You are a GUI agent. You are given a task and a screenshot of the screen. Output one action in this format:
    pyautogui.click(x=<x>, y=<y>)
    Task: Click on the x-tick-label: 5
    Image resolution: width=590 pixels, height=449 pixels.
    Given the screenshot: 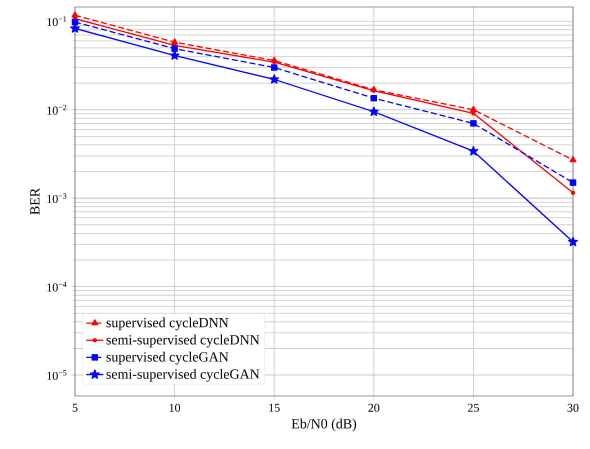 What is the action you would take?
    pyautogui.click(x=75, y=408)
    